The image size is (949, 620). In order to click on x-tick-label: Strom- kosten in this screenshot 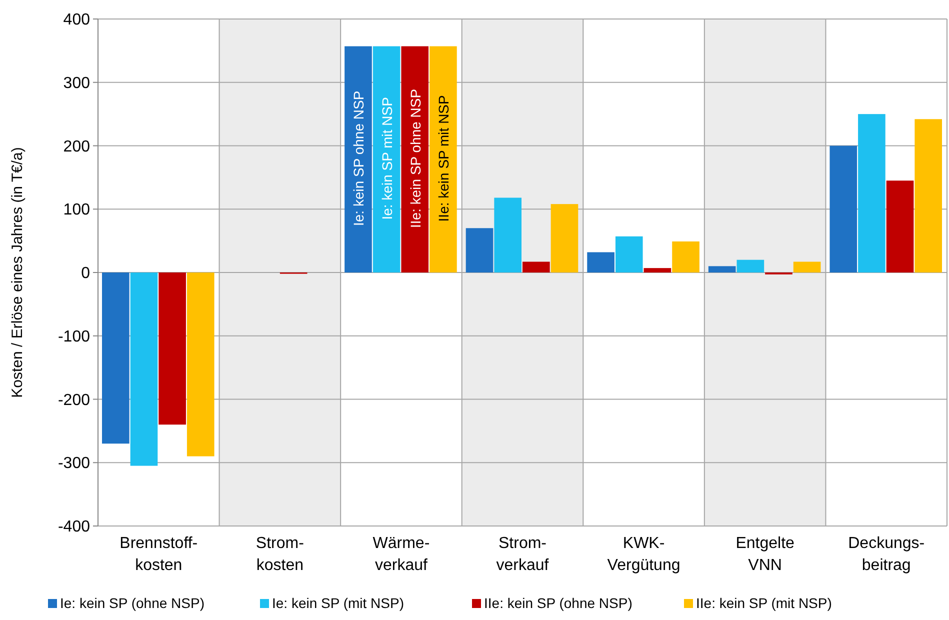, I will do `click(280, 554)`.